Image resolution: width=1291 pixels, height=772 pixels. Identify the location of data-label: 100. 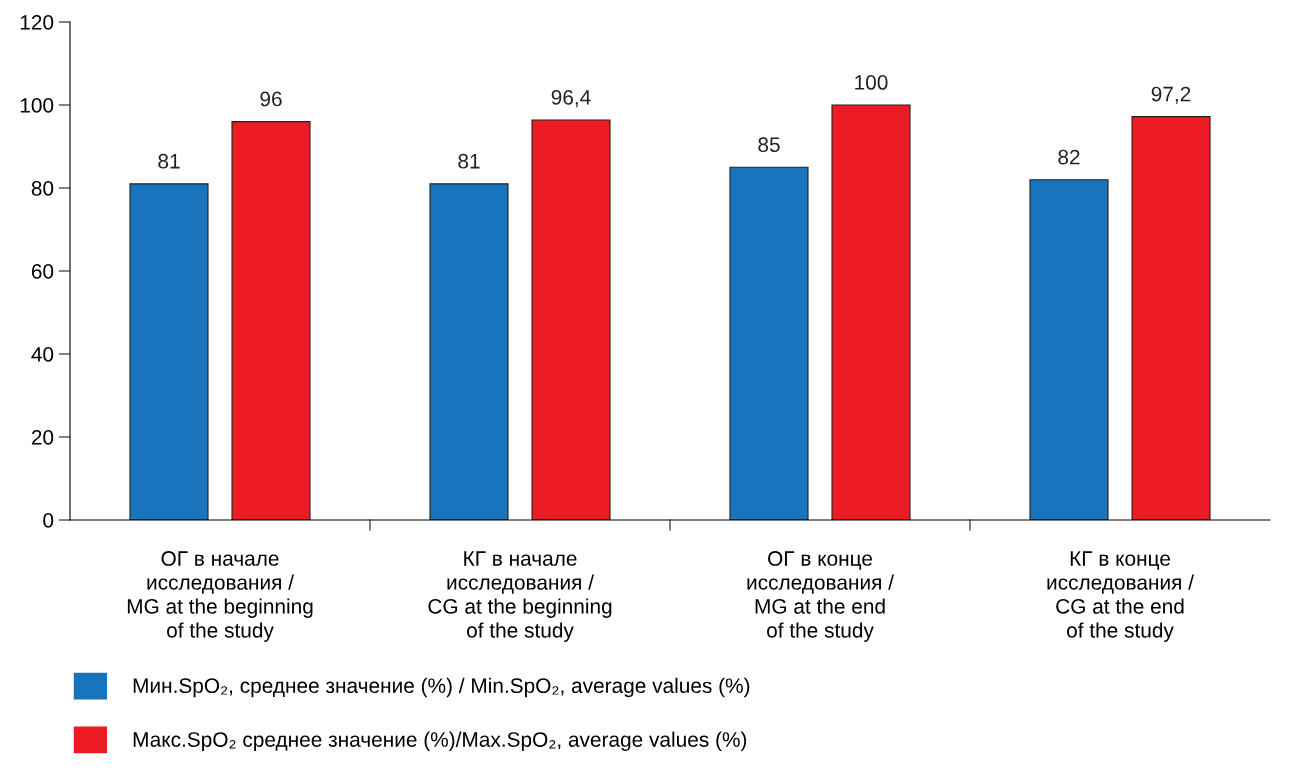
(871, 82).